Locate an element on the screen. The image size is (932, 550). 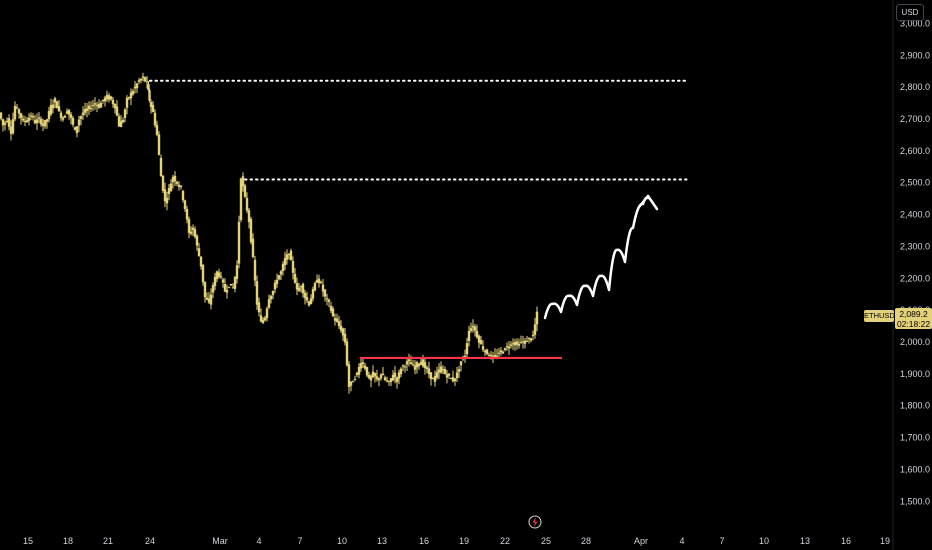
price-tick-label: 1,500.0 is located at coordinates (915, 501).